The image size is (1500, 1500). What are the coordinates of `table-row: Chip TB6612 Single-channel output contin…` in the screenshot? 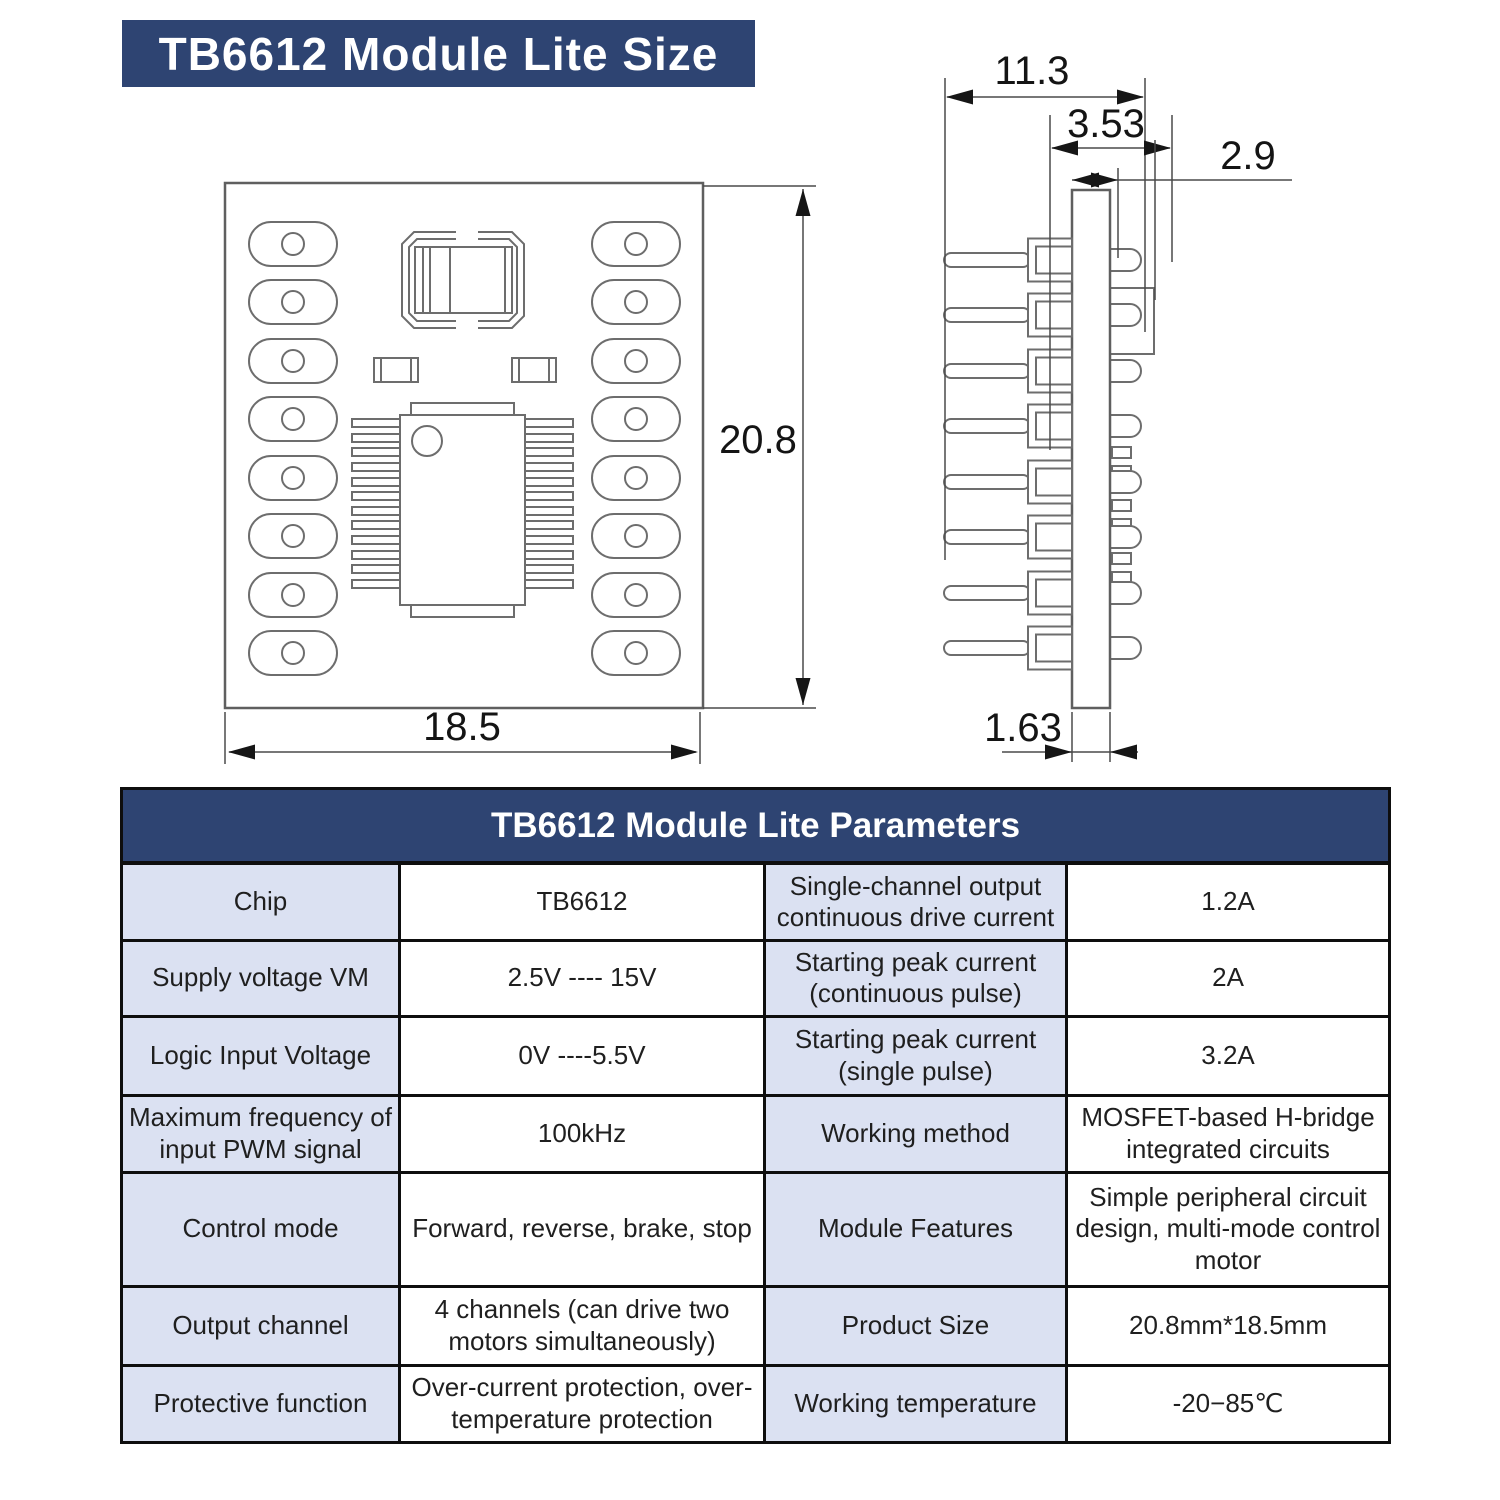 It's located at (756, 901).